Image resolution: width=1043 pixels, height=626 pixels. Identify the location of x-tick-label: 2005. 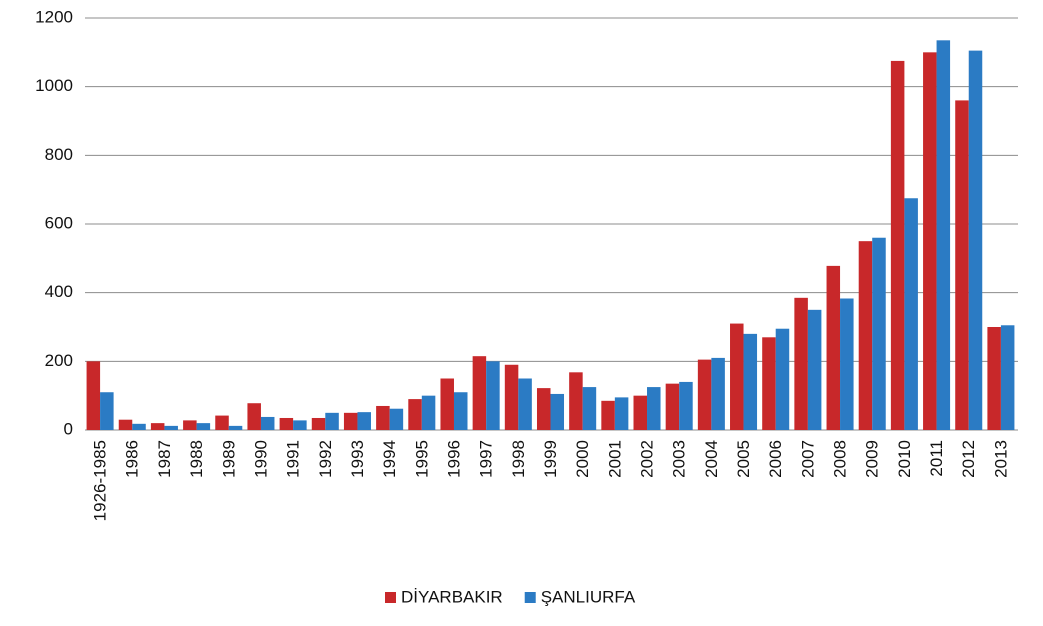
(743, 459).